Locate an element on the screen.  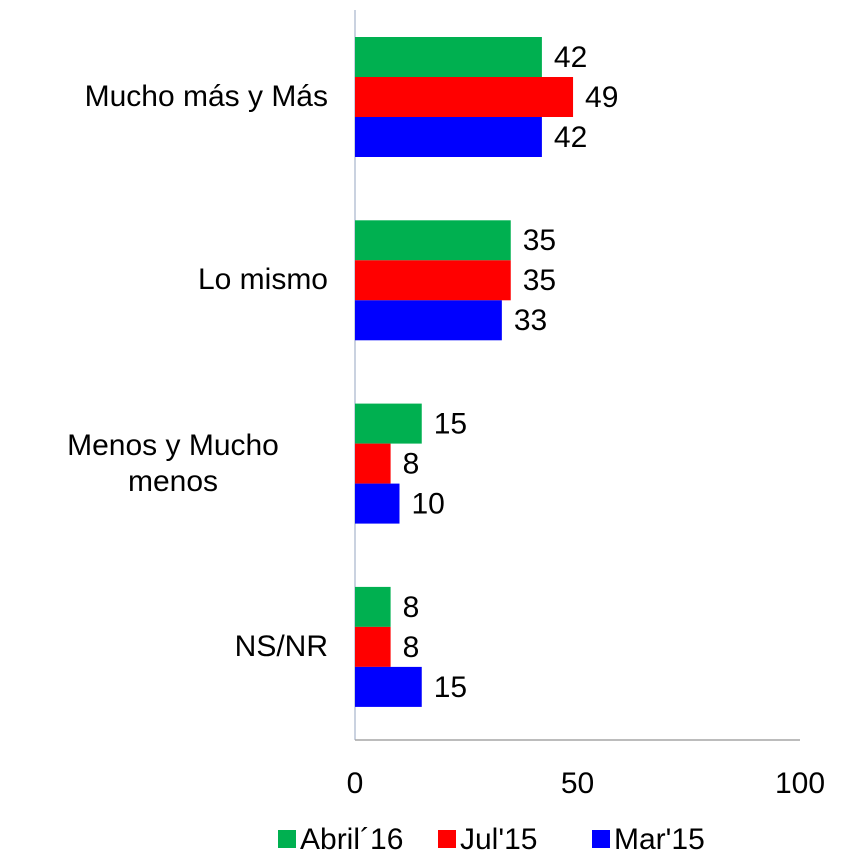
x-tick-label: 0 is located at coordinates (355, 783).